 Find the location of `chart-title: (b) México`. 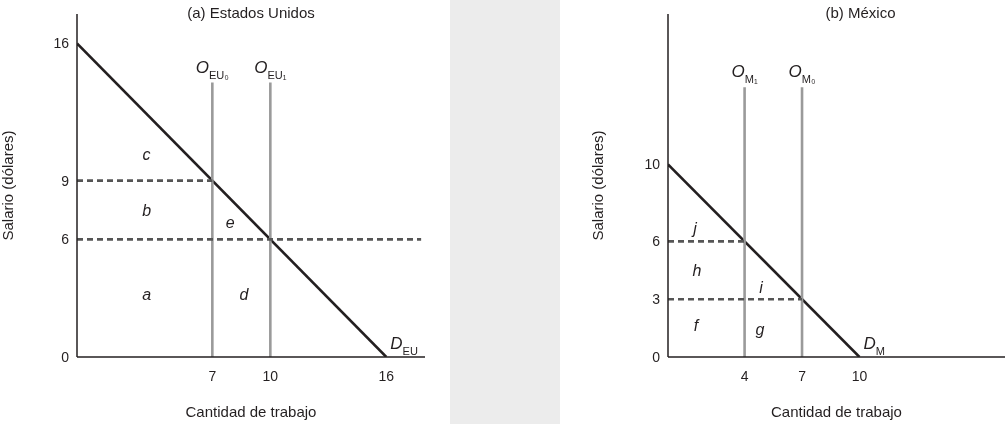

chart-title: (b) México is located at coordinates (860, 12).